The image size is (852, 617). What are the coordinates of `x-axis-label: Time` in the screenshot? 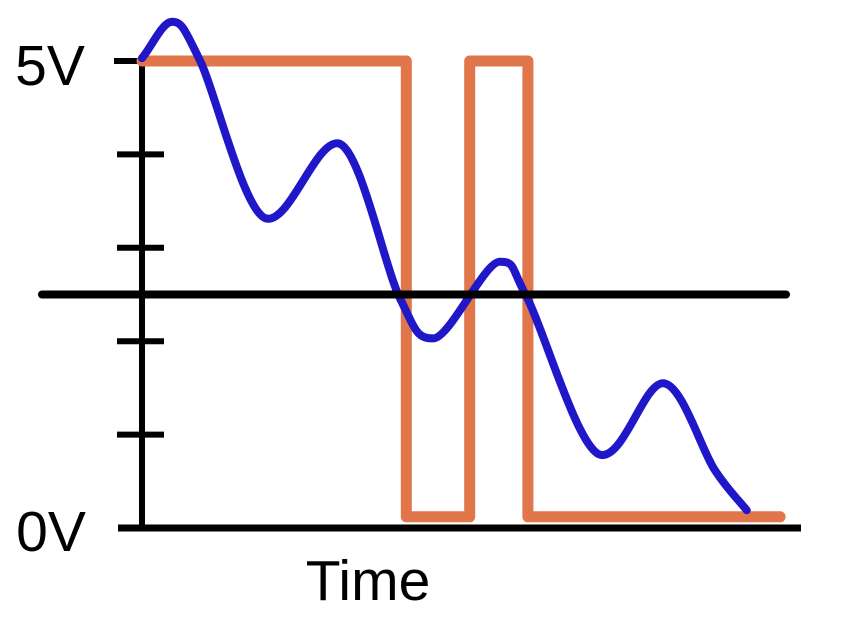 It's located at (368, 581).